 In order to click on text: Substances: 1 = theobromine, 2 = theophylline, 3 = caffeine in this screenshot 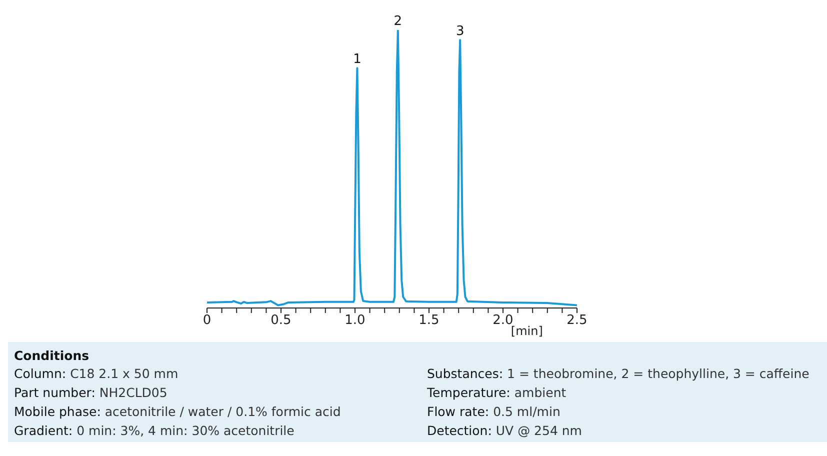, I will do `click(618, 373)`.